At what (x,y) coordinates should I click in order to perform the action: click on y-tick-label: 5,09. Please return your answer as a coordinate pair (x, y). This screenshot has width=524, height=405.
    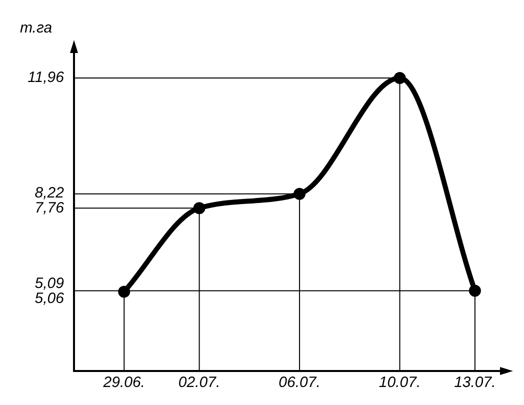
    Looking at the image, I should click on (49, 283).